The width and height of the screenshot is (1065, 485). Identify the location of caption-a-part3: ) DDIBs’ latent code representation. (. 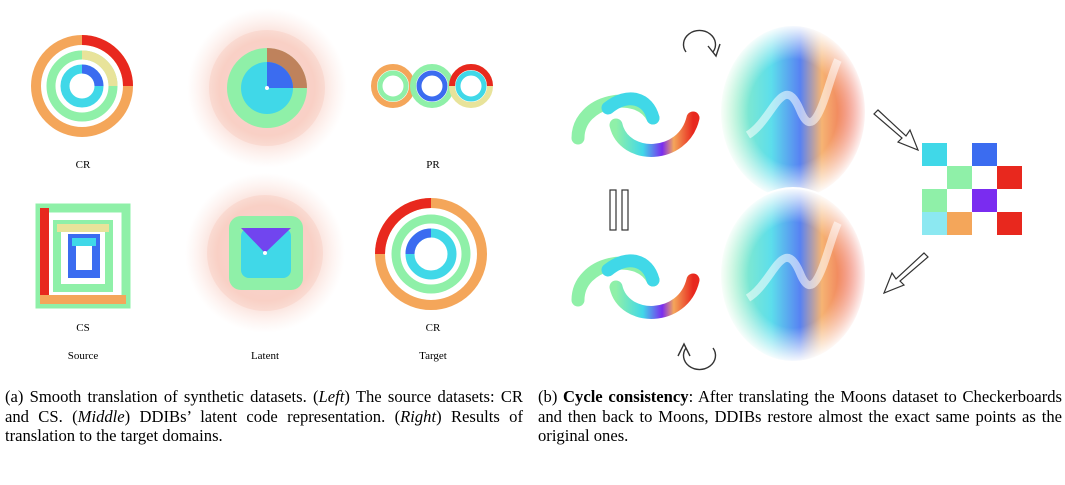
(262, 416).